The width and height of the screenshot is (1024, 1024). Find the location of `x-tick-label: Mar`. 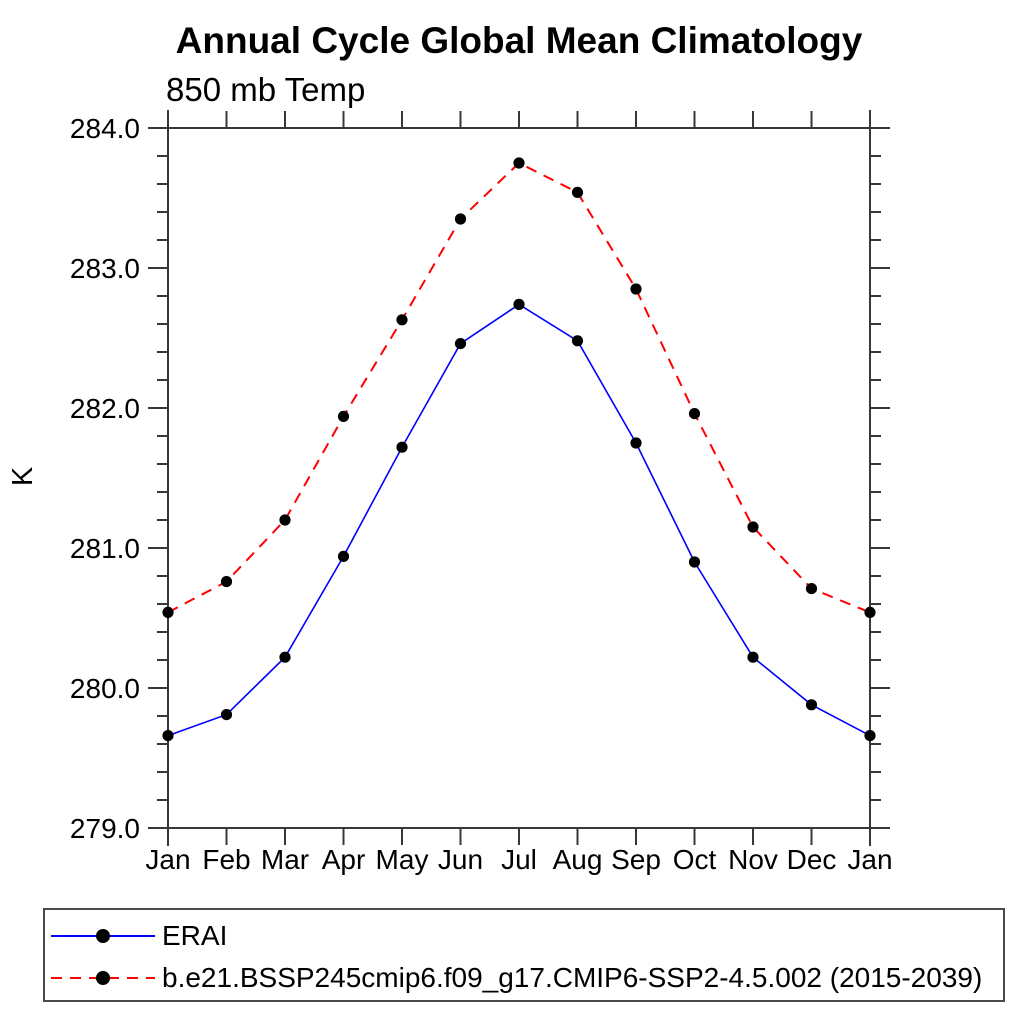

x-tick-label: Mar is located at coordinates (285, 859).